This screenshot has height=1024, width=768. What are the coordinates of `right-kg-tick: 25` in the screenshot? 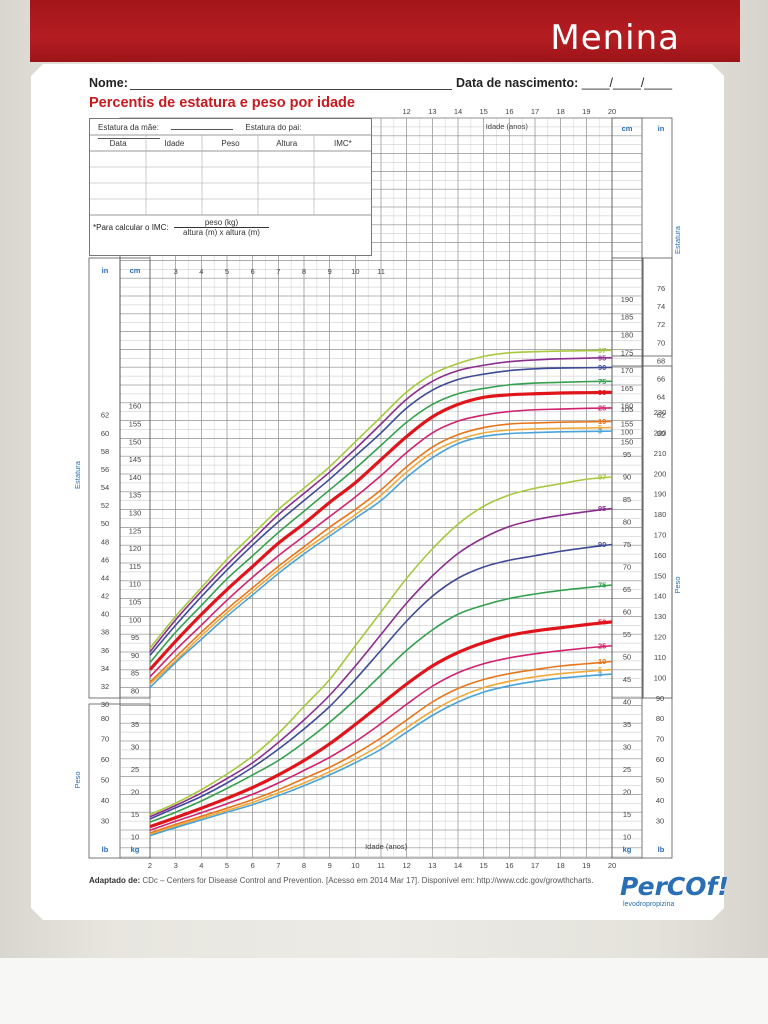 It's located at (627, 769).